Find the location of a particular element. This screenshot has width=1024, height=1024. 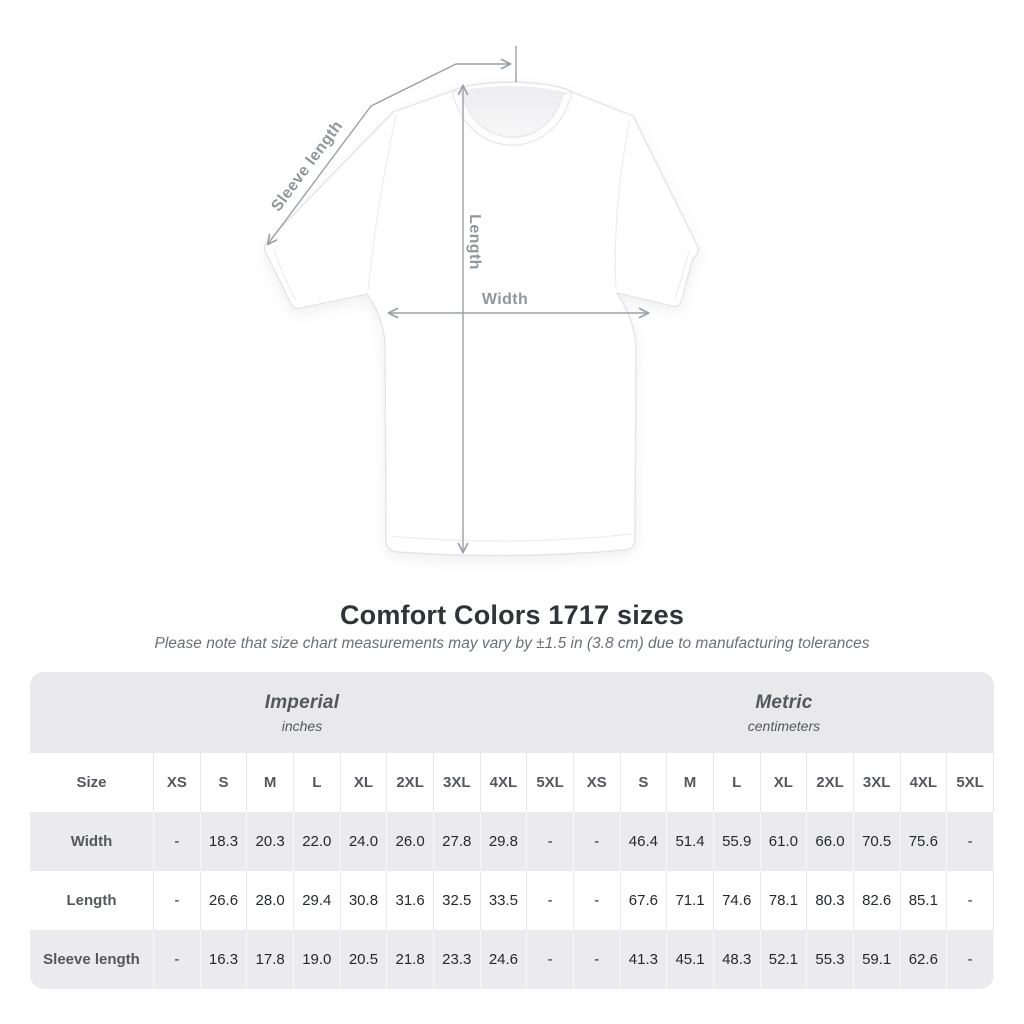

value-cell: 55.9 is located at coordinates (737, 841).